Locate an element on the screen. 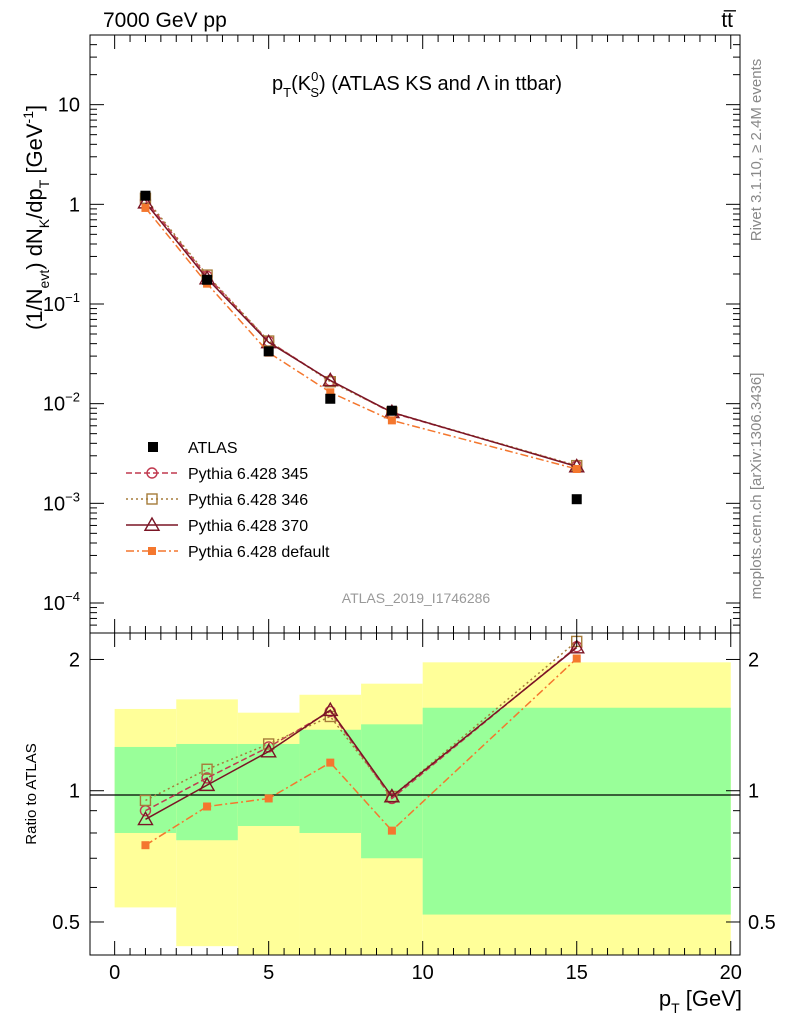  mcplots-credit-label: mcplots.cern.ch [arXiv:1306.3436] is located at coordinates (756, 486).